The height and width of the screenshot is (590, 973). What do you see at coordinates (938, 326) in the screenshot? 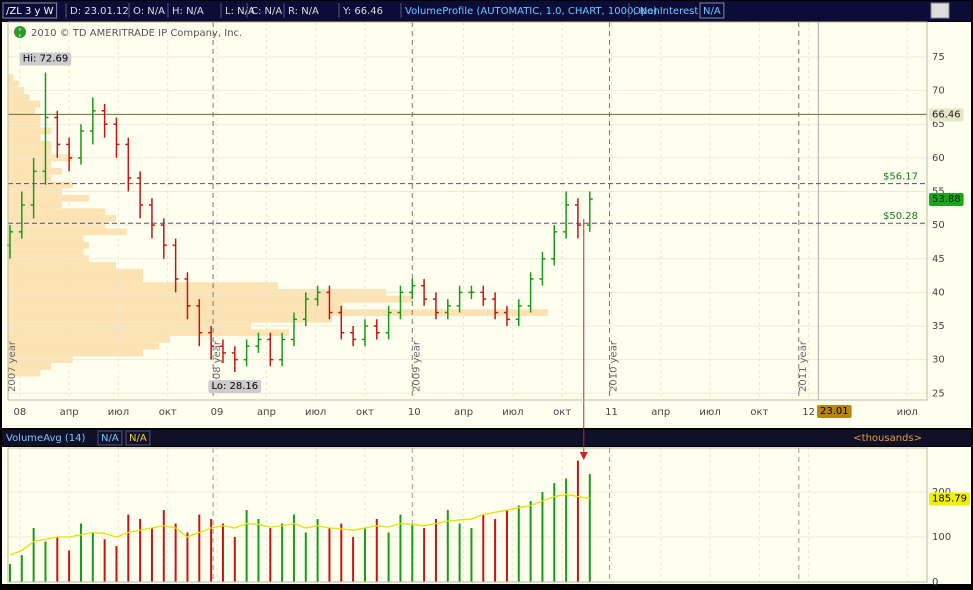
I see `y-tick-label: 35` at bounding box center [938, 326].